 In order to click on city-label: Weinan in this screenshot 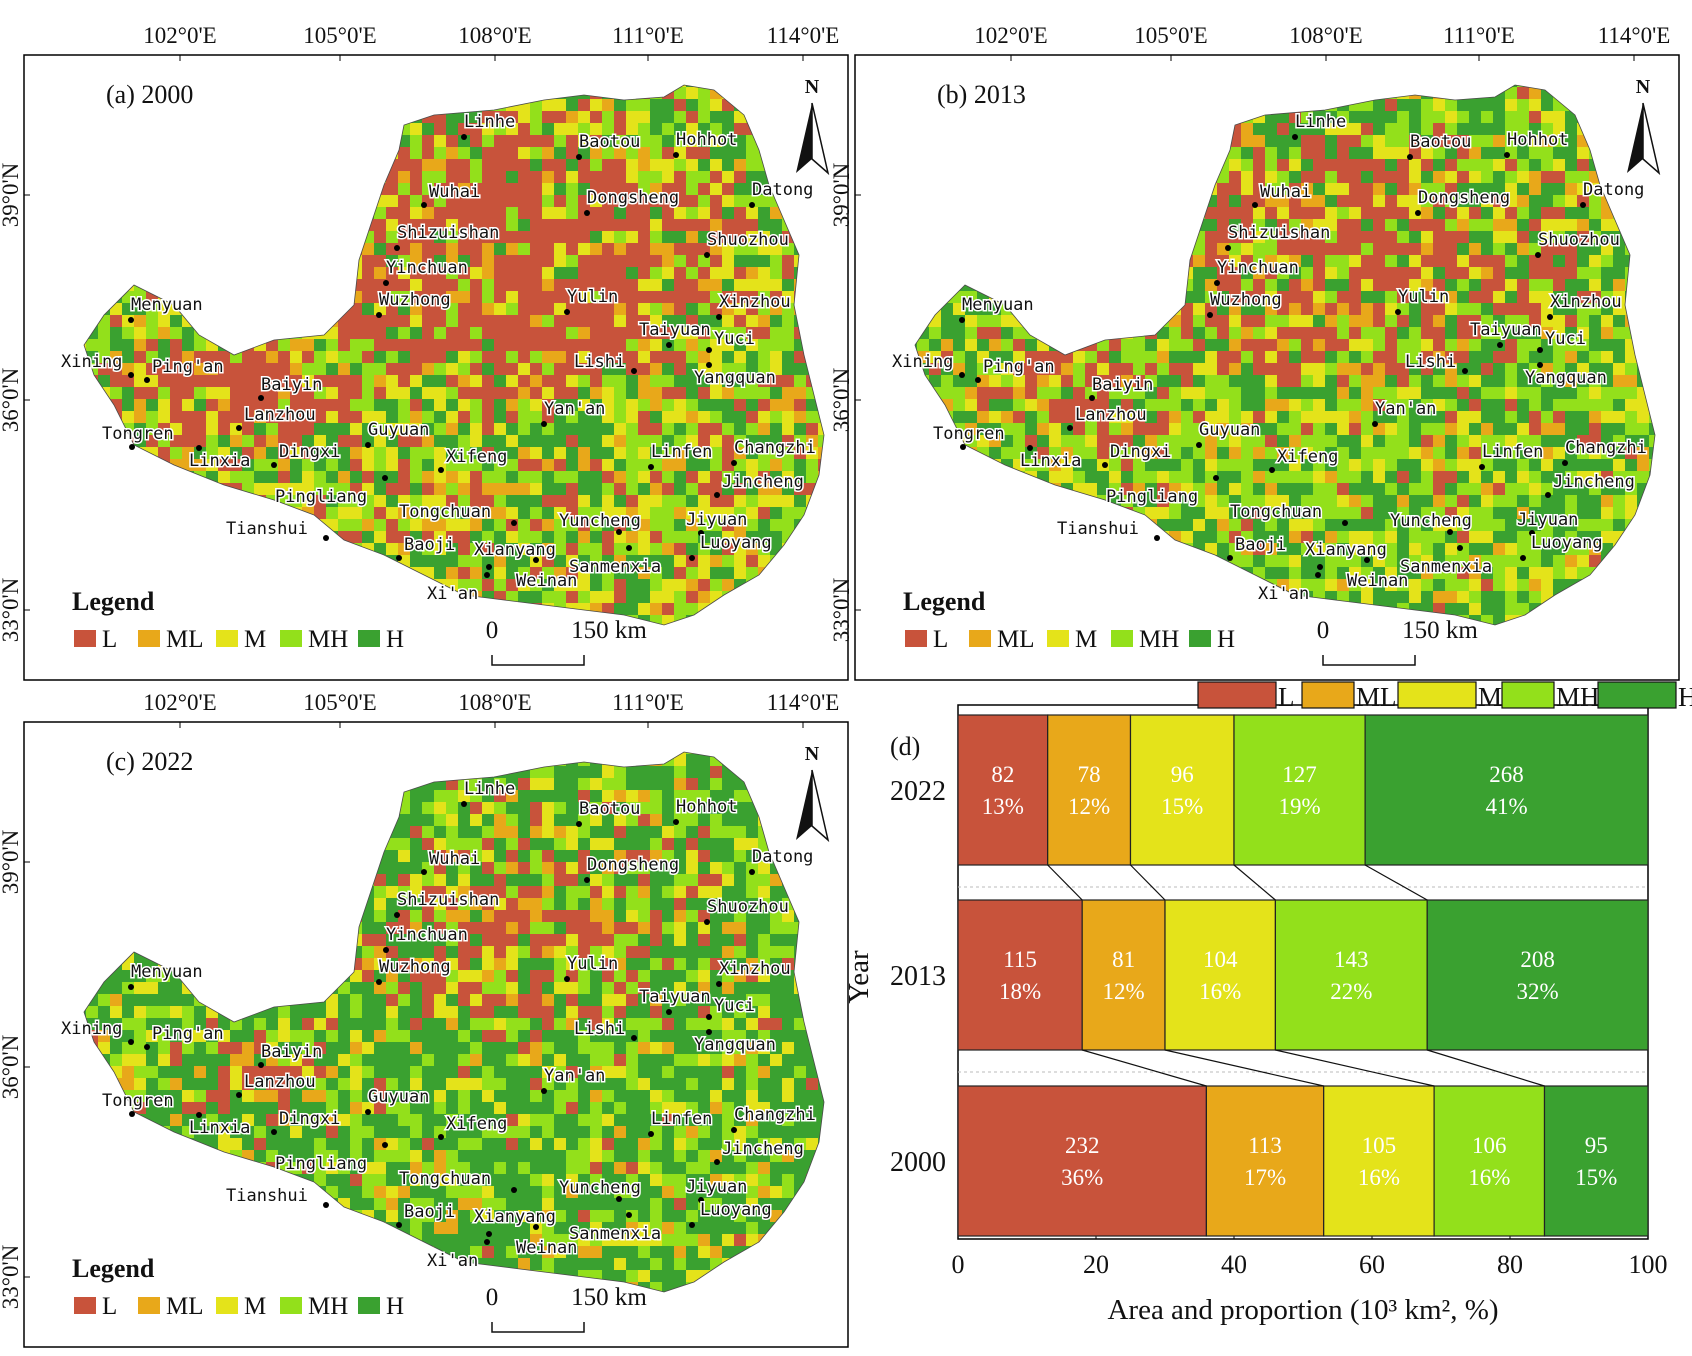, I will do `click(546, 581)`.